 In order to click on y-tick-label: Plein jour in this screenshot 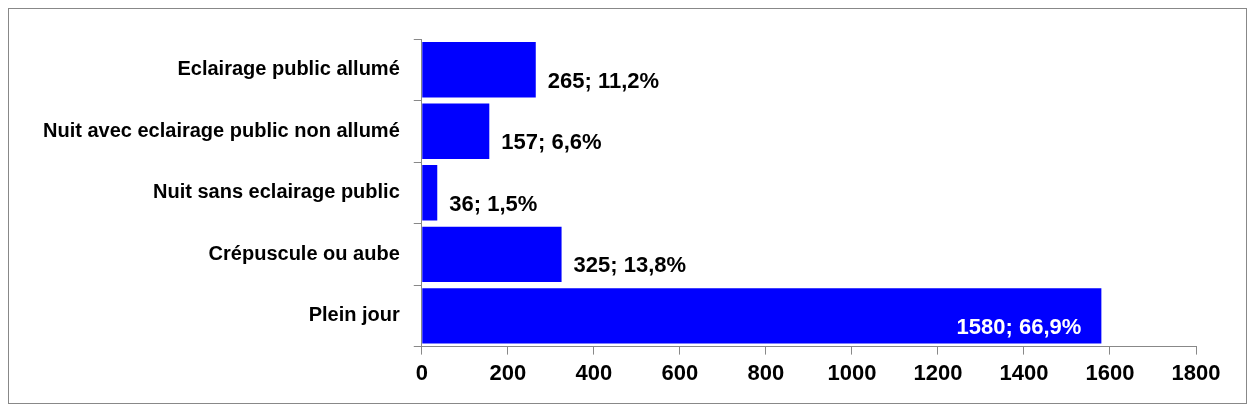, I will do `click(354, 314)`.